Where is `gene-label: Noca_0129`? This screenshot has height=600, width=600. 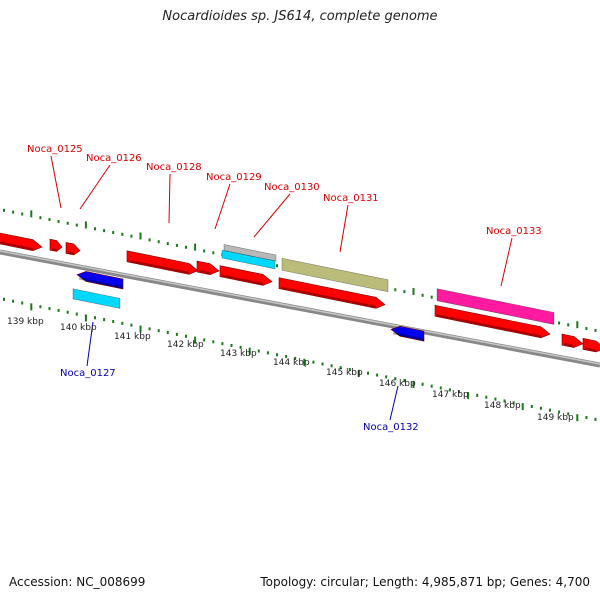
gene-label: Noca_0129 is located at coordinates (234, 177).